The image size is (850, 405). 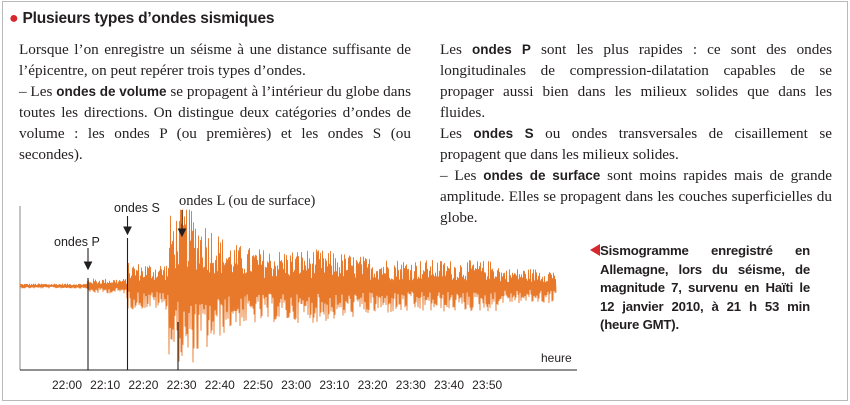 What do you see at coordinates (88, 259) in the screenshot?
I see `arrow-p-icon` at bounding box center [88, 259].